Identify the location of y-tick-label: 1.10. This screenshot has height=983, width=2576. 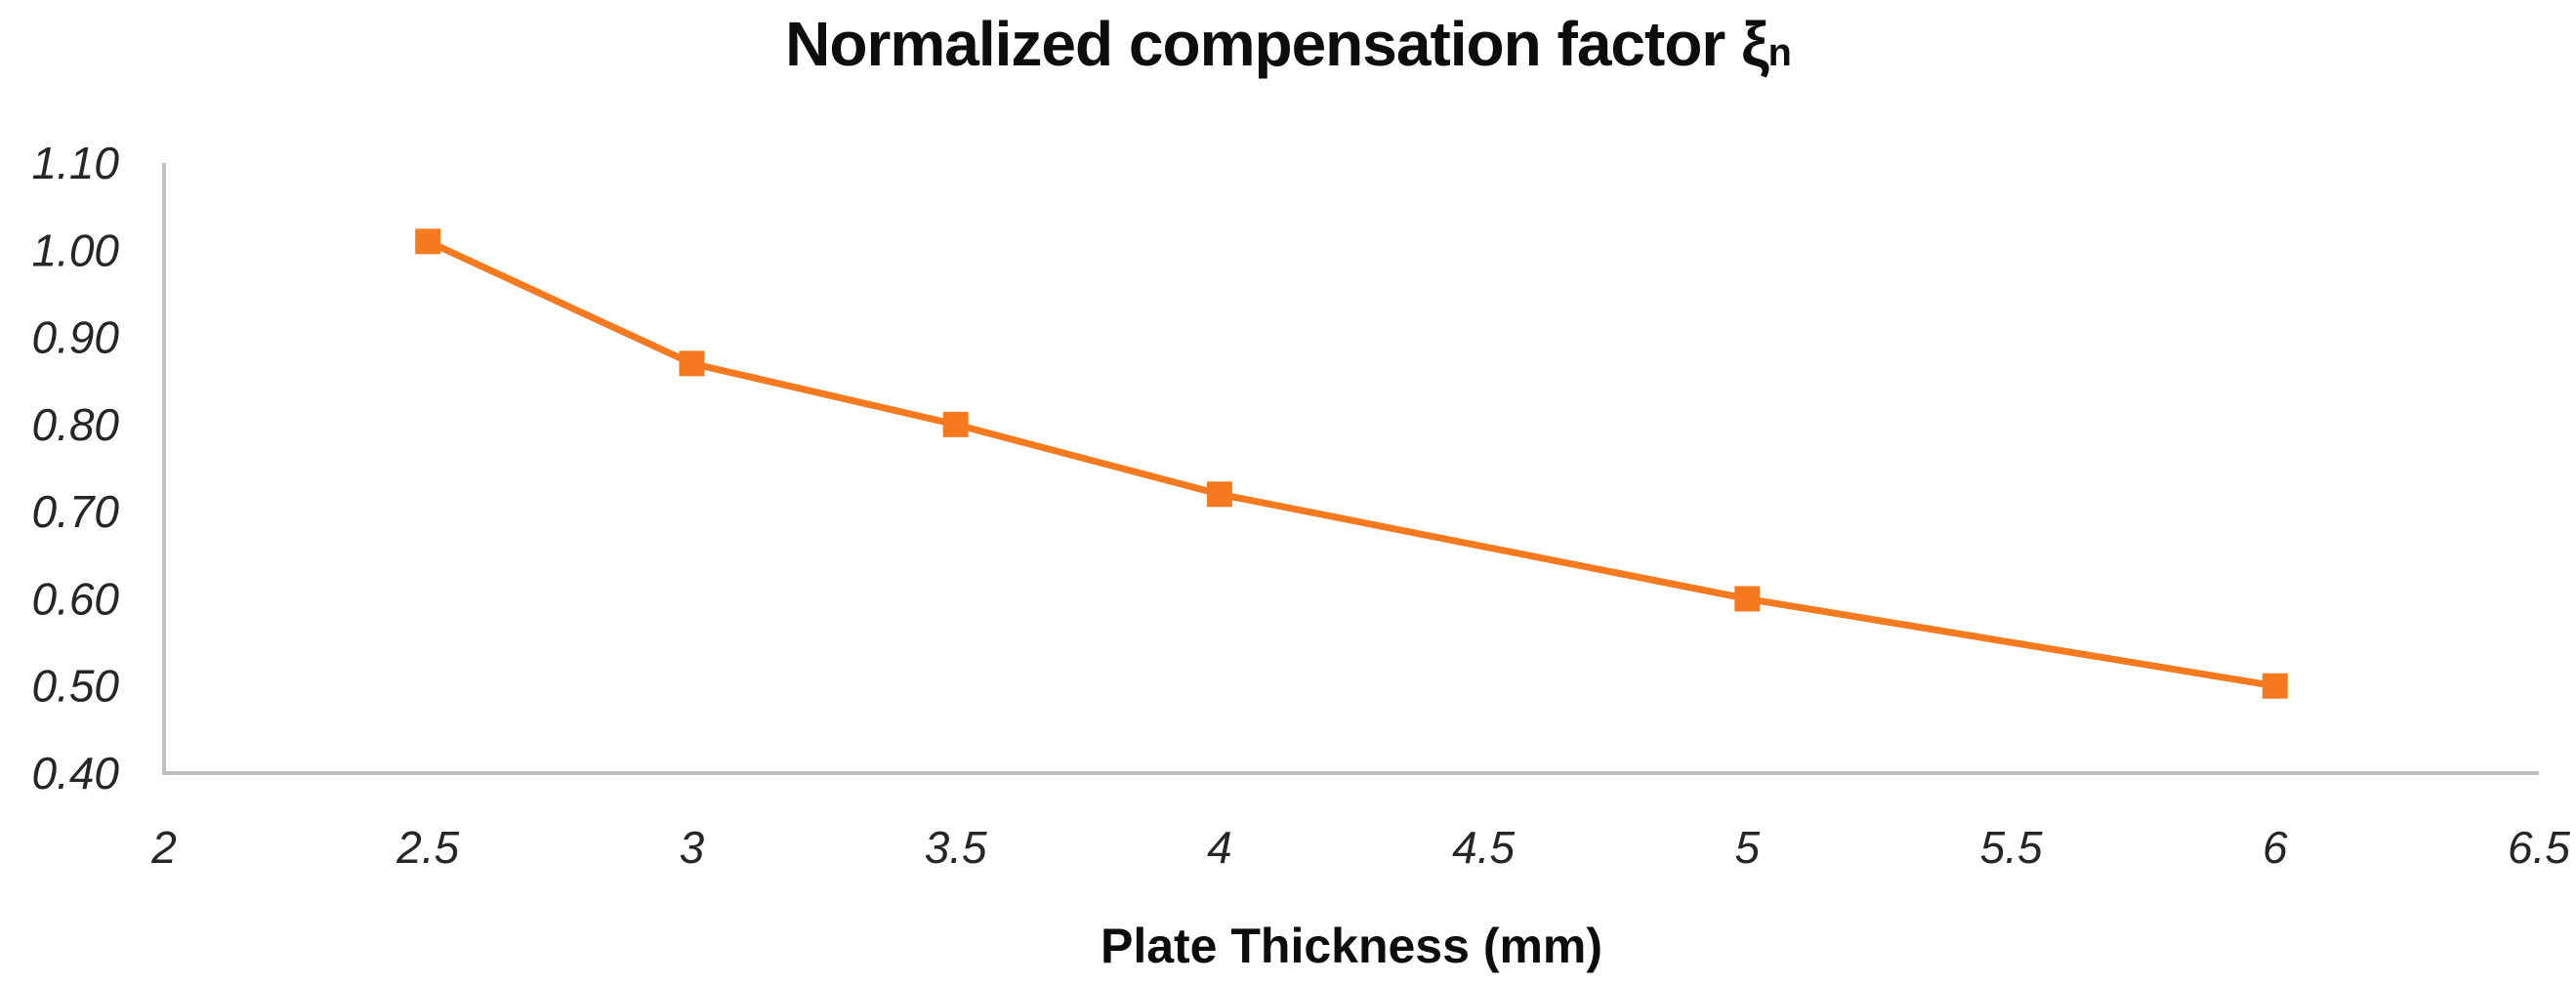
(75, 163).